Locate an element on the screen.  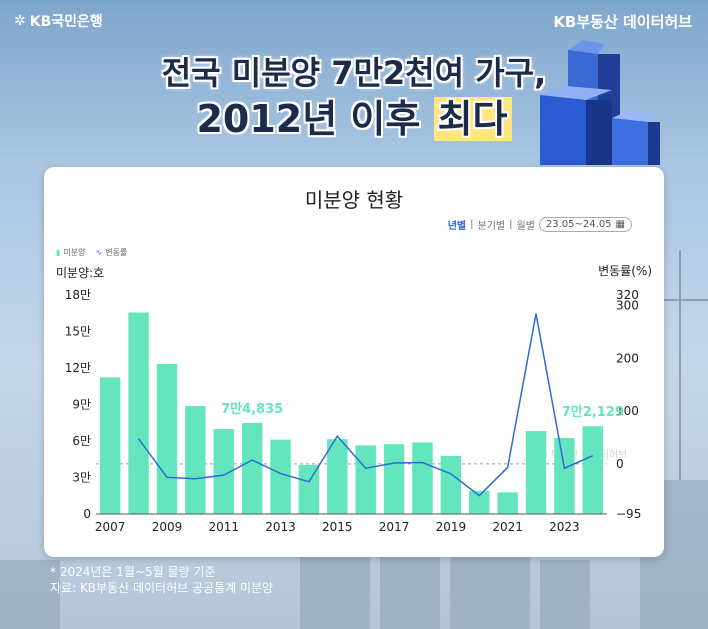
left-tick-label: 15만 is located at coordinates (78, 332).